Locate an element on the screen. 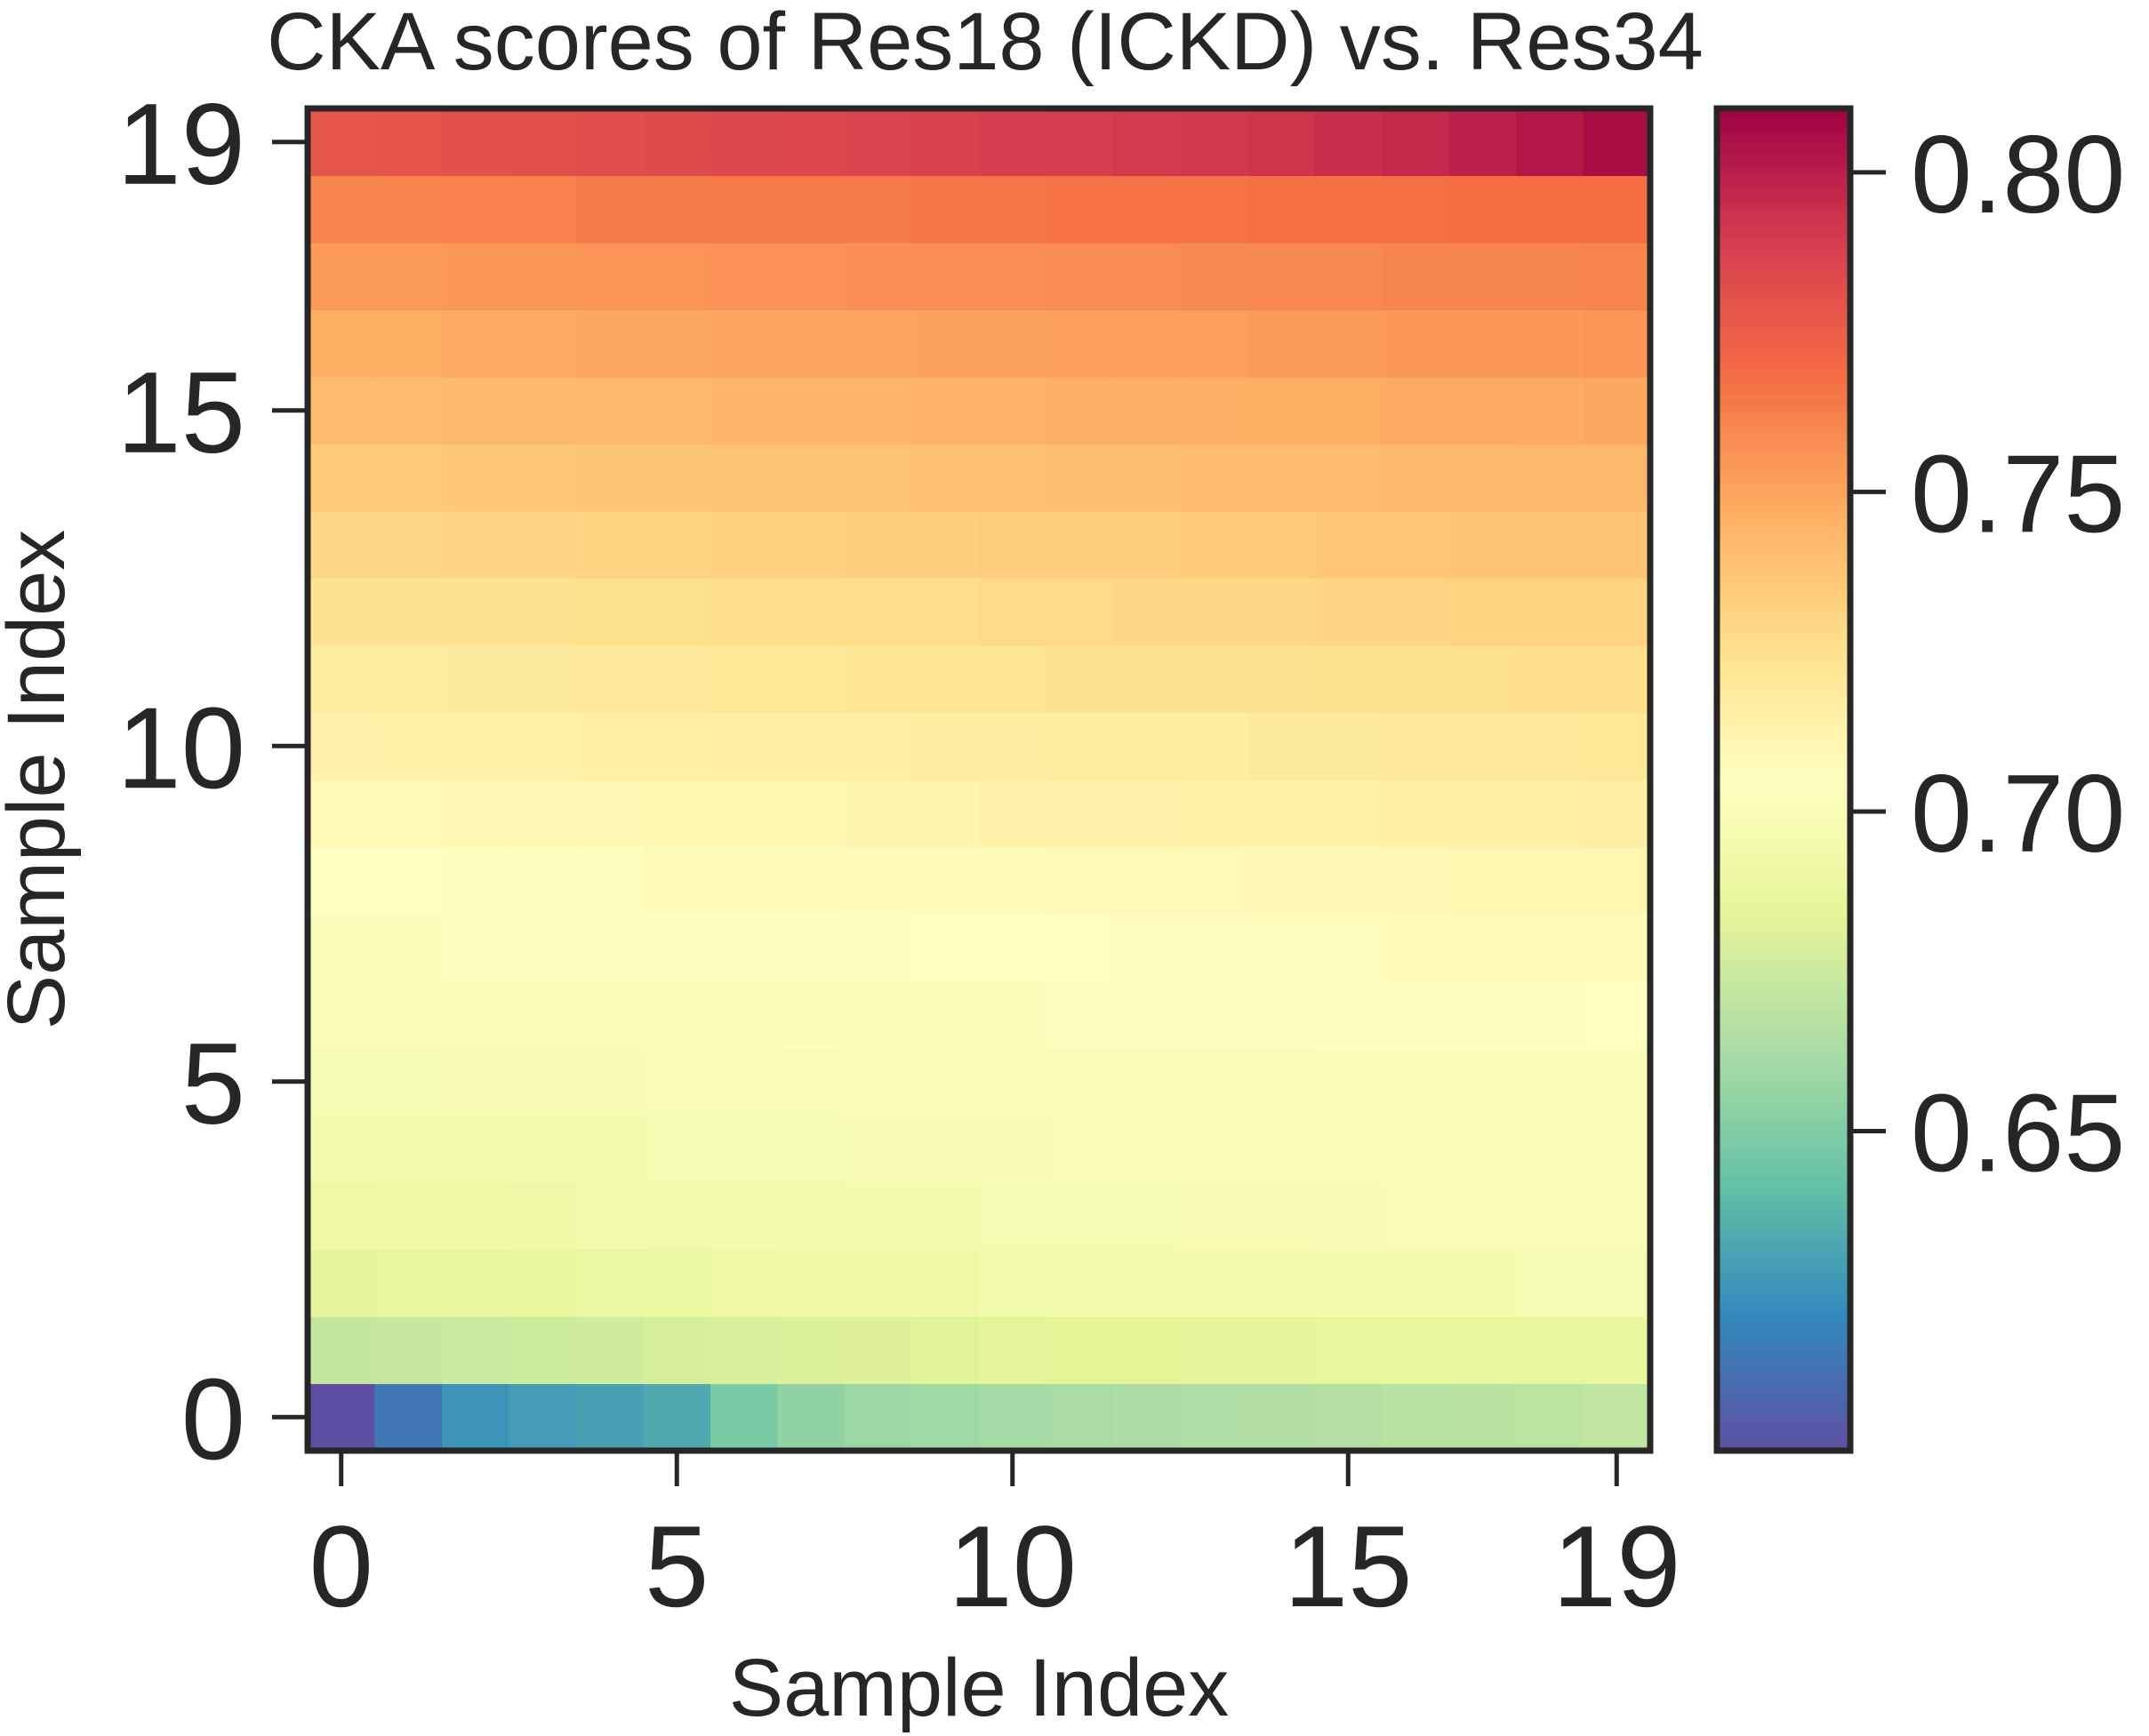  colorbar-ticks: 0.65 0.70 0.75 0.80 is located at coordinates (1988, 654).